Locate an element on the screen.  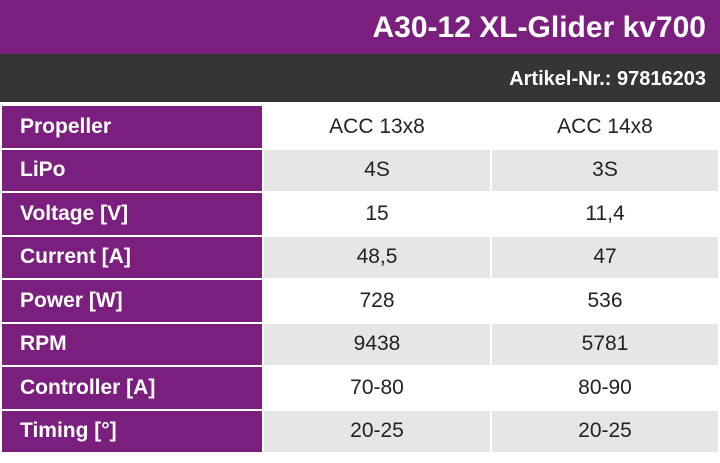
table-row: RPM 9438 5781 is located at coordinates (360, 344).